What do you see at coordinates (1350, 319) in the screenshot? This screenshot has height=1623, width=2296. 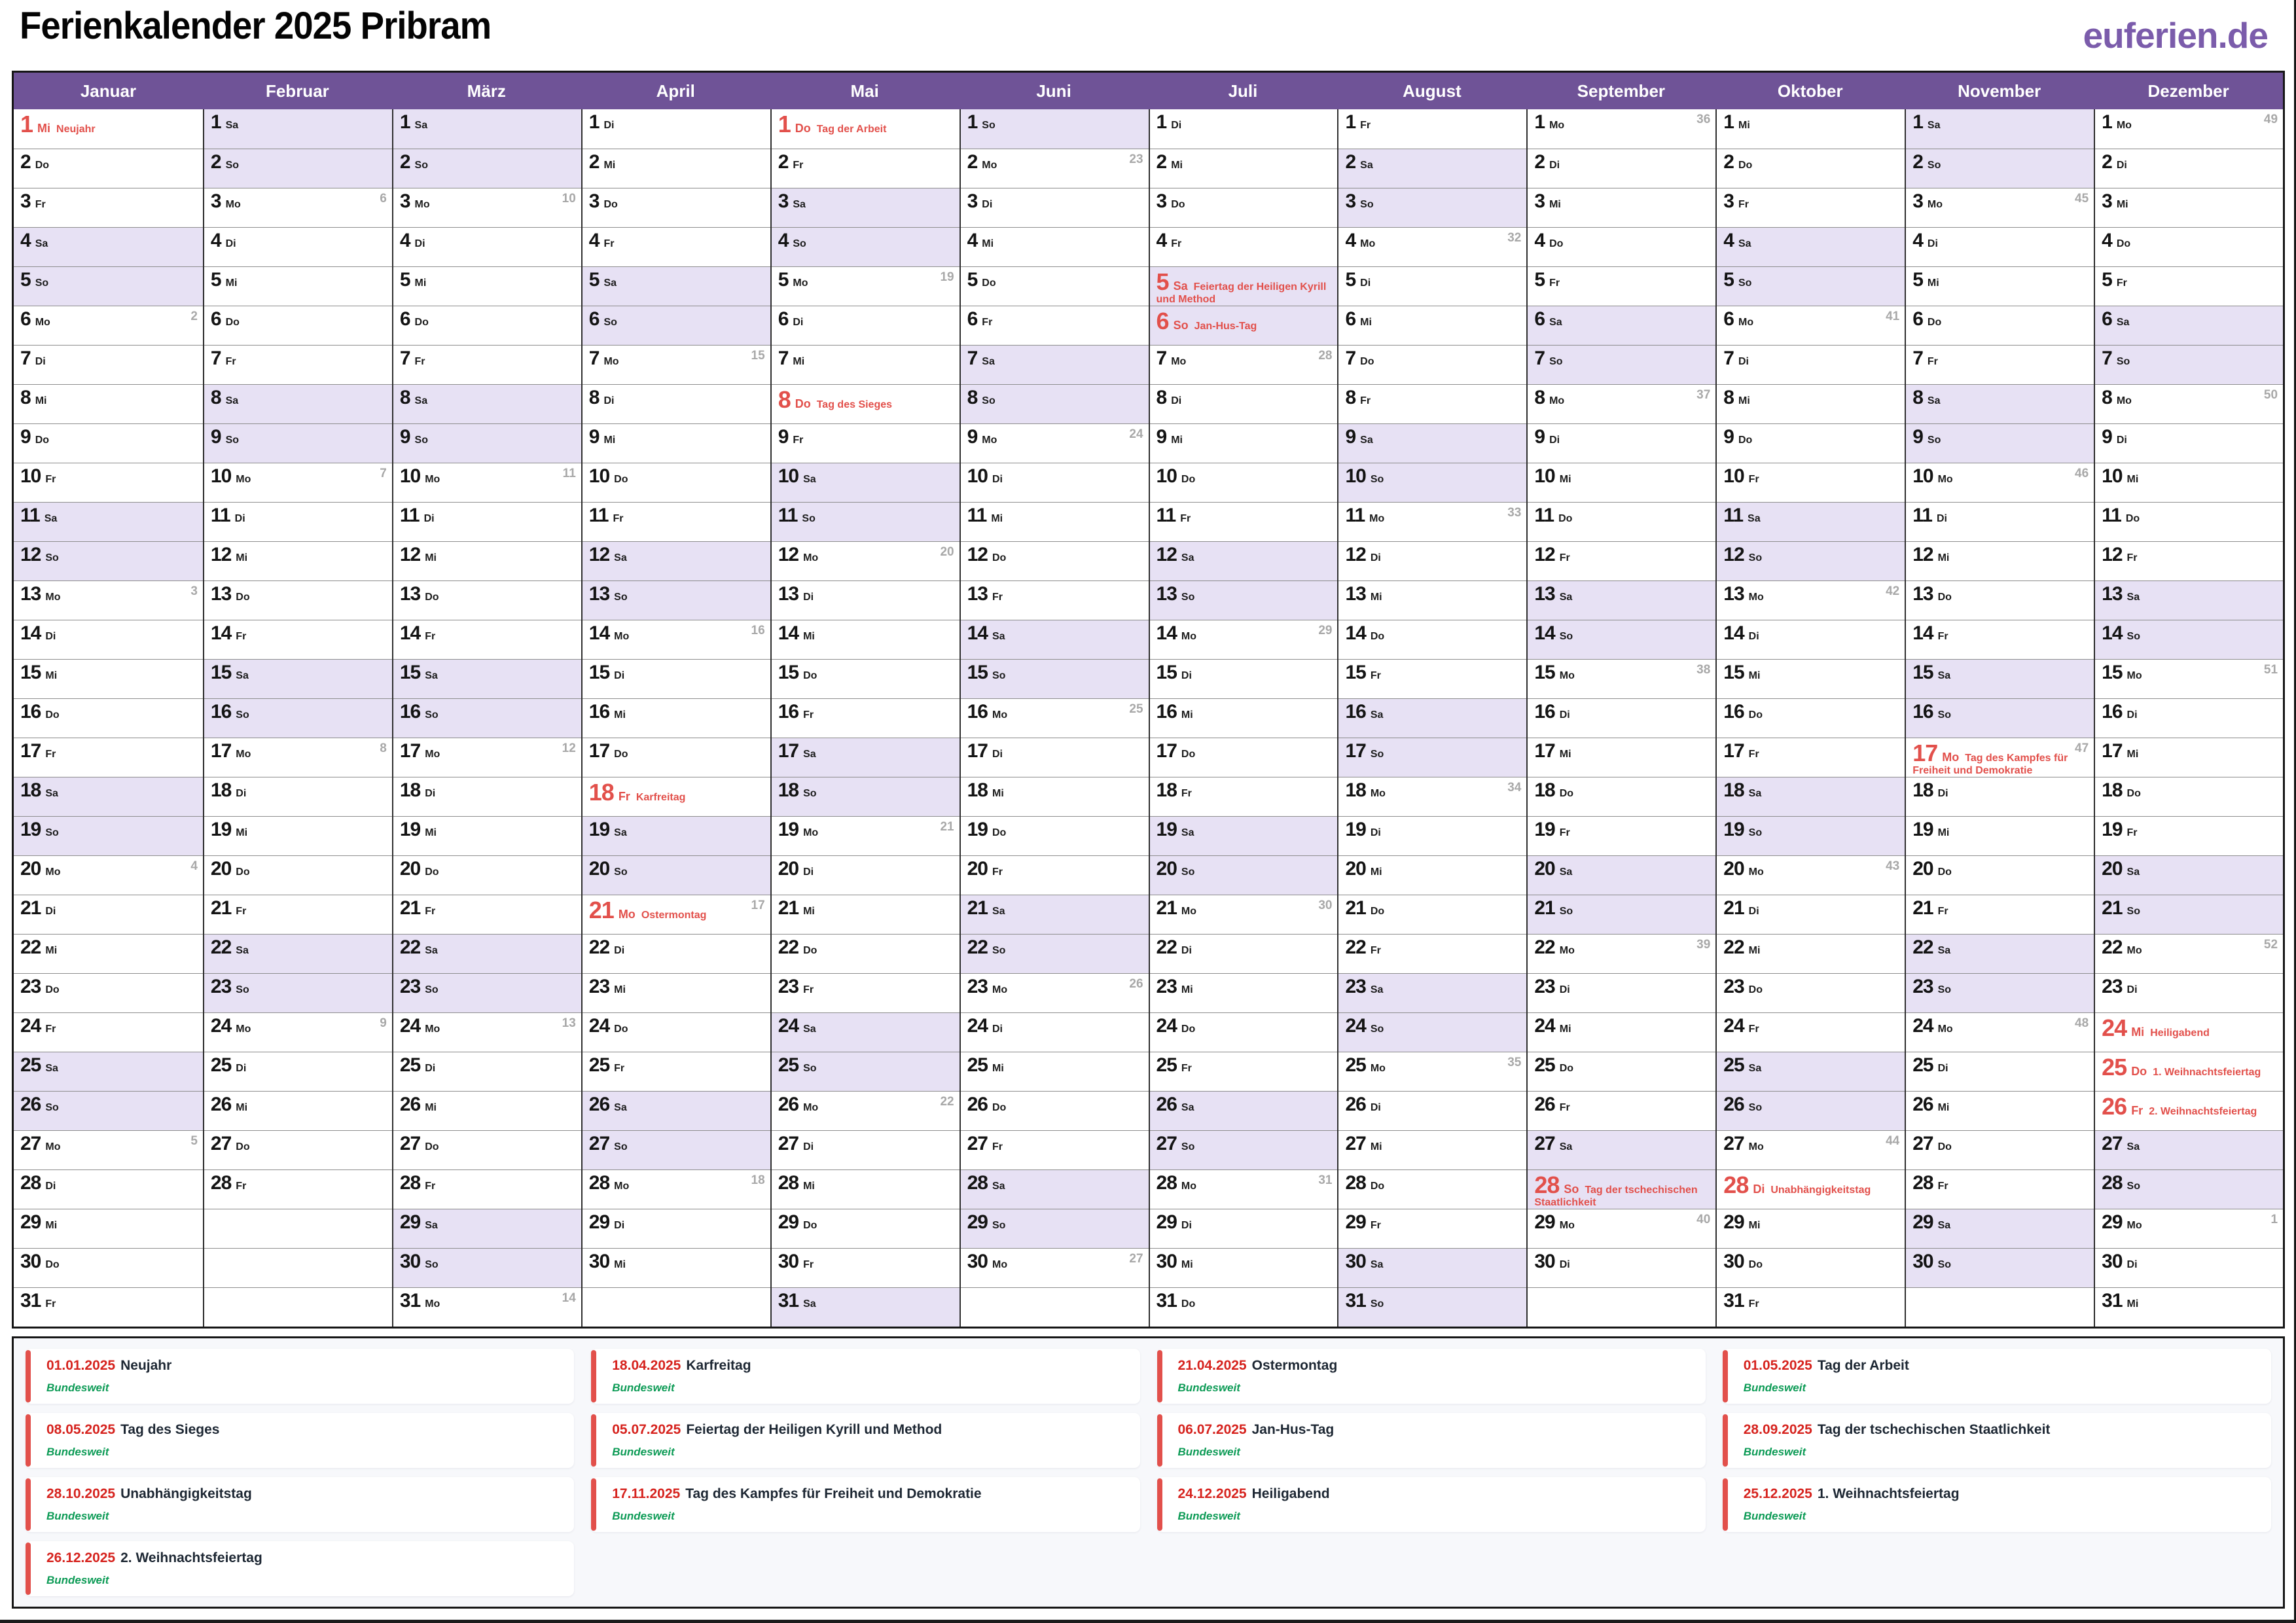 I see `day-number: 6` at bounding box center [1350, 319].